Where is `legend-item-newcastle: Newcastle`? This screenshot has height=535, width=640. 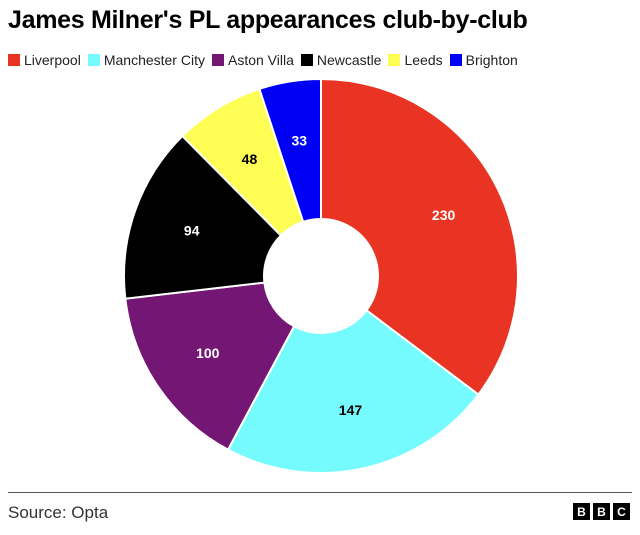 legend-item-newcastle: Newcastle is located at coordinates (341, 60).